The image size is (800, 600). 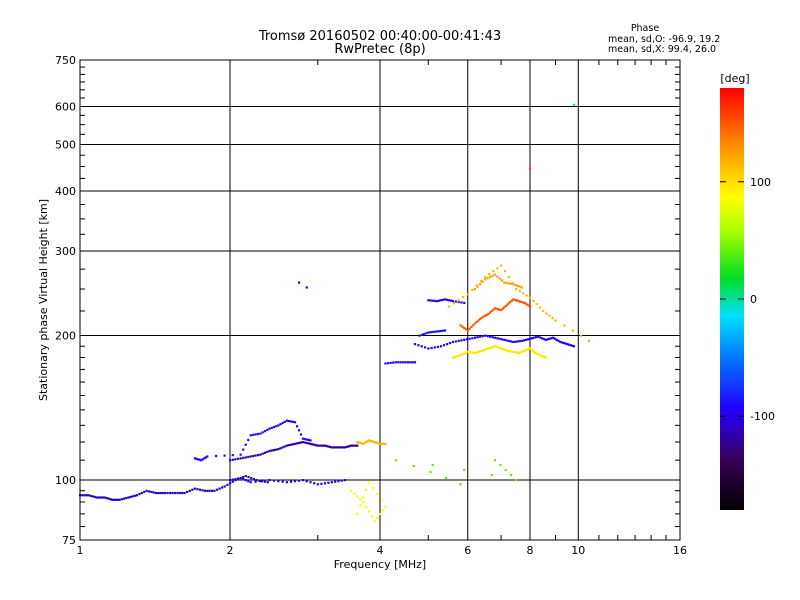 I want to click on y-tick-label: 75, so click(x=69, y=540).